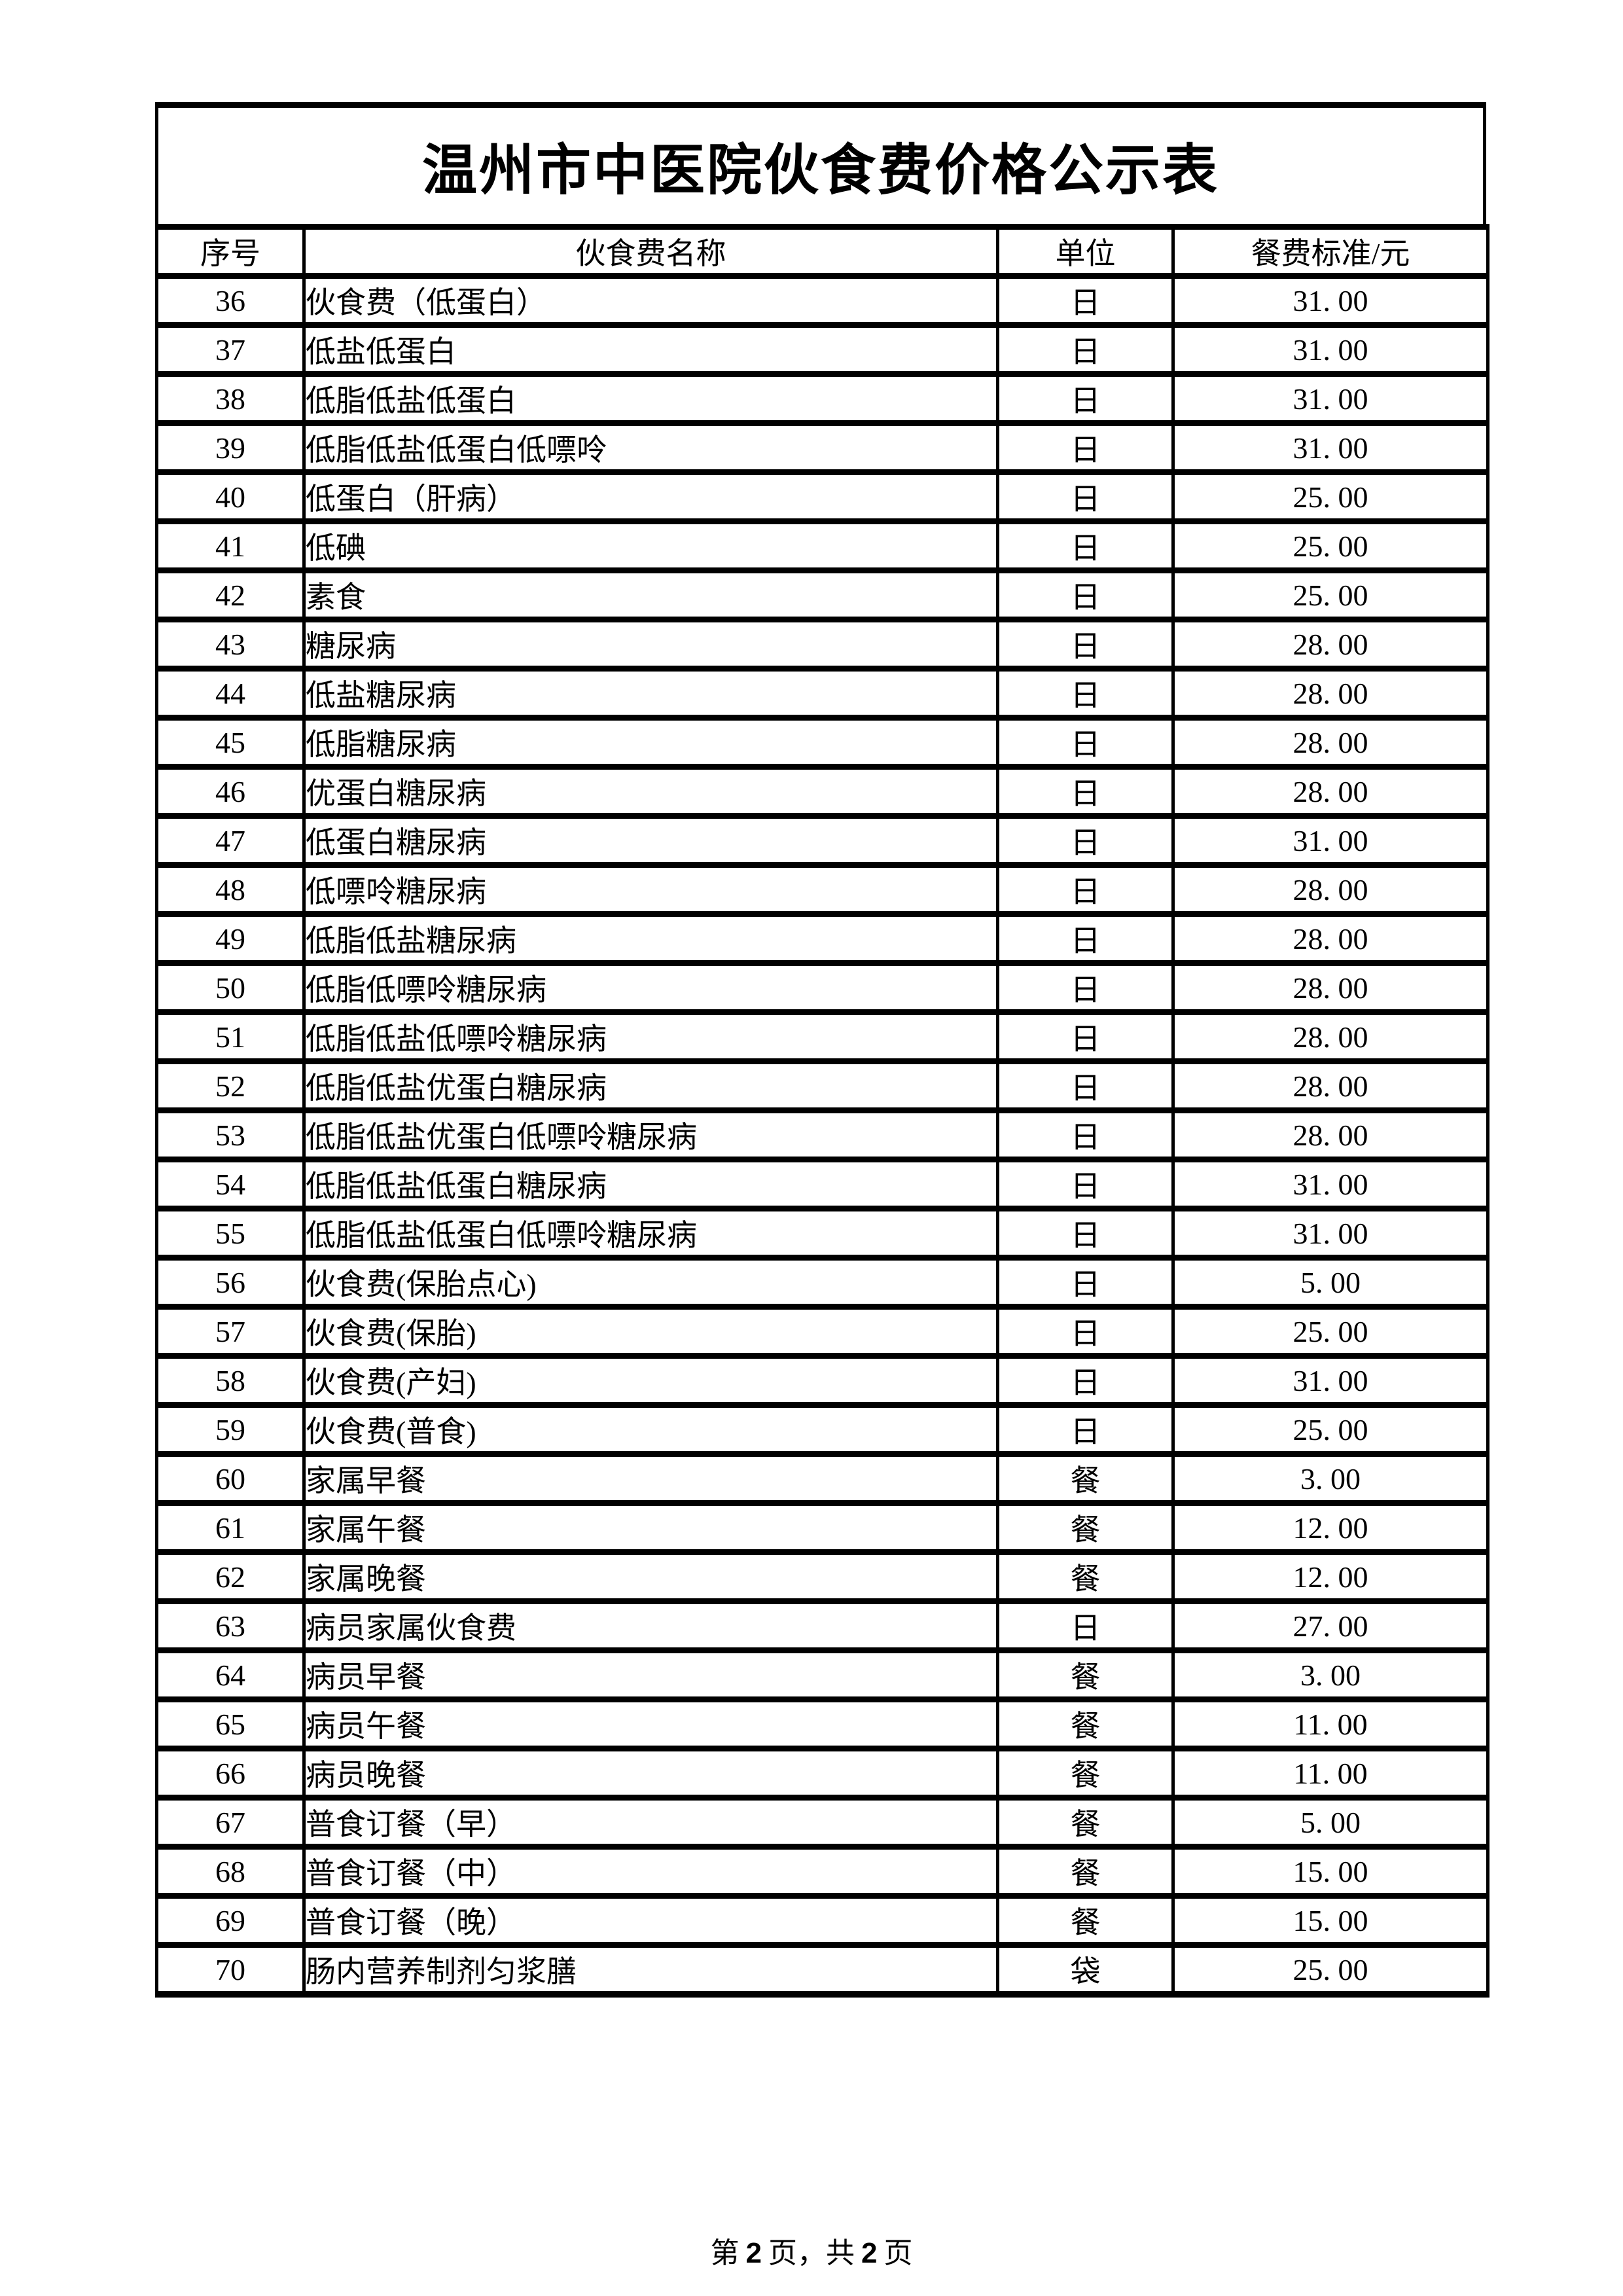 This screenshot has height=2296, width=1623. Describe the element at coordinates (822, 791) in the screenshot. I see `table-row: 46 优蛋白糖尿病日 28. 00` at that location.